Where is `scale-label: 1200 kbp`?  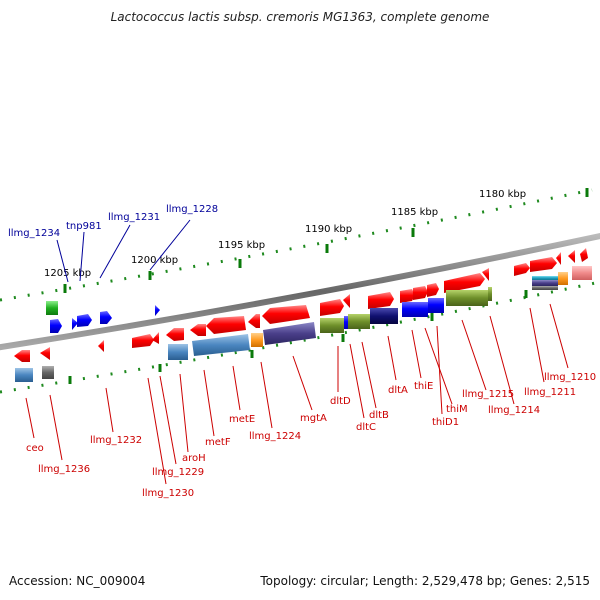 scale-label: 1200 kbp is located at coordinates (154, 260).